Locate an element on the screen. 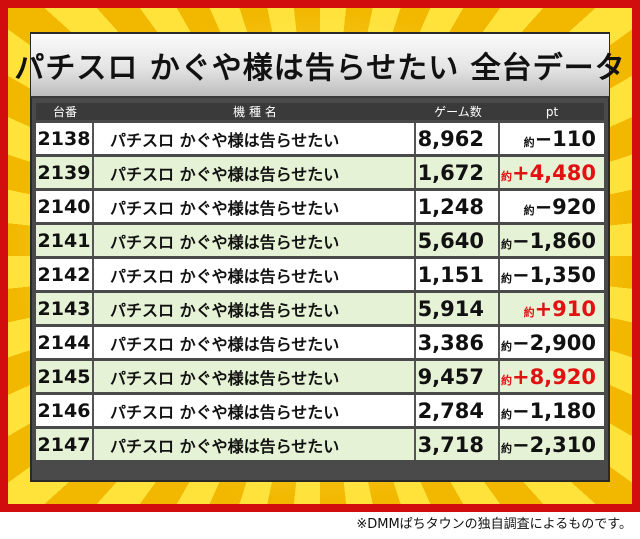 This screenshot has height=539, width=640. pt-cell: 約−1,350 is located at coordinates (552, 274).